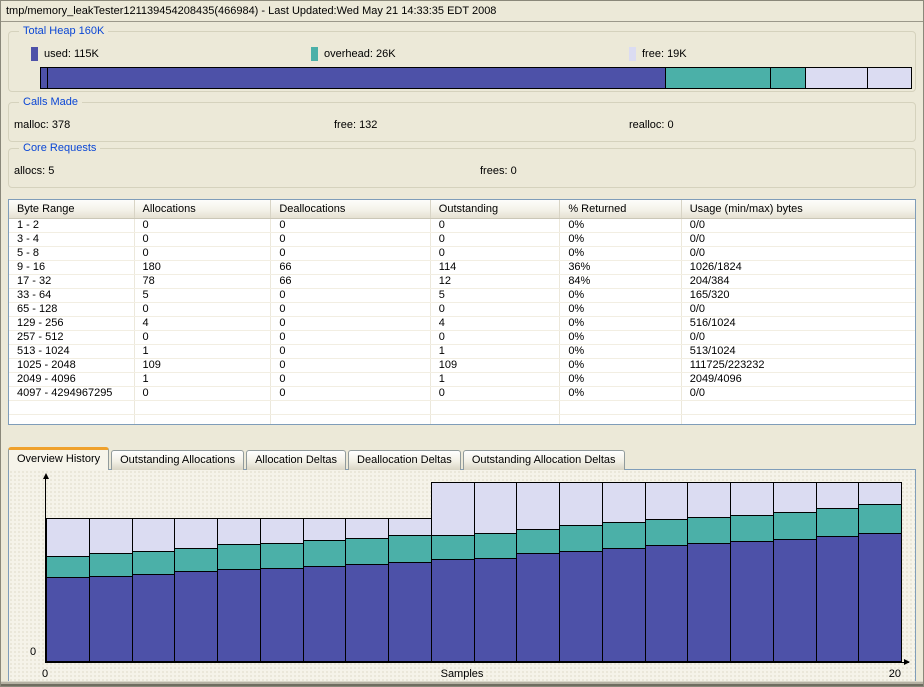 This screenshot has height=687, width=924. I want to click on column-header-usage-min-max-bytes: Usage (min/max) bytes, so click(798, 209).